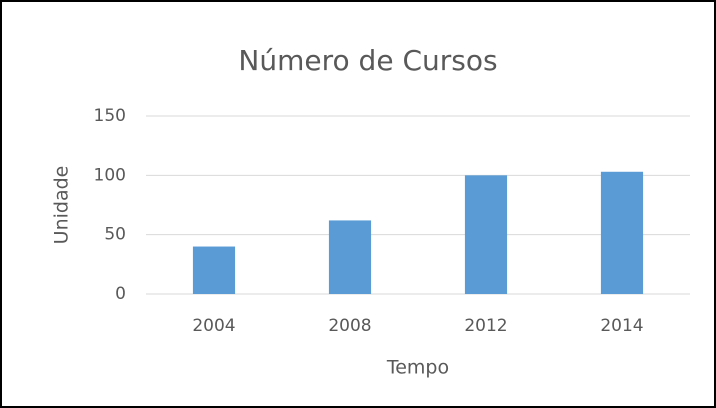  What do you see at coordinates (110, 116) in the screenshot?
I see `y-tick-label: 150` at bounding box center [110, 116].